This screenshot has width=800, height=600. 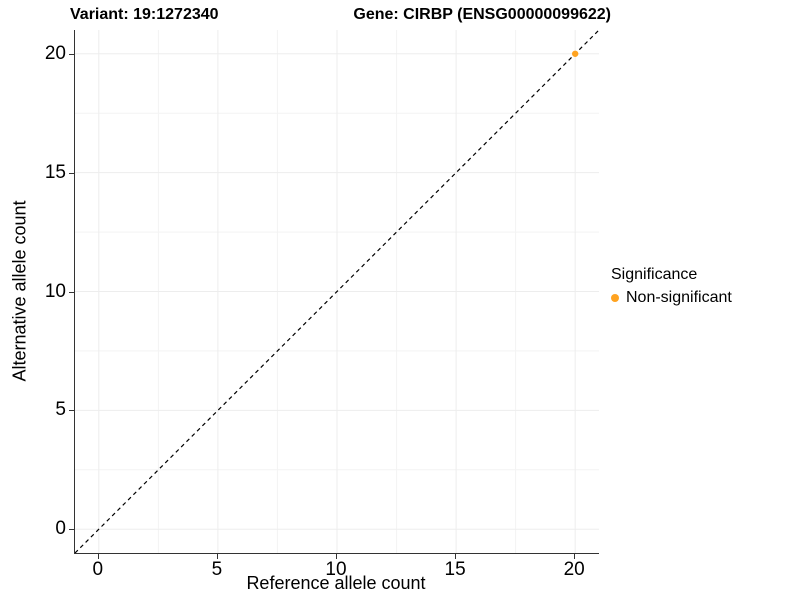 I want to click on x-tick-label: 10, so click(x=336, y=569).